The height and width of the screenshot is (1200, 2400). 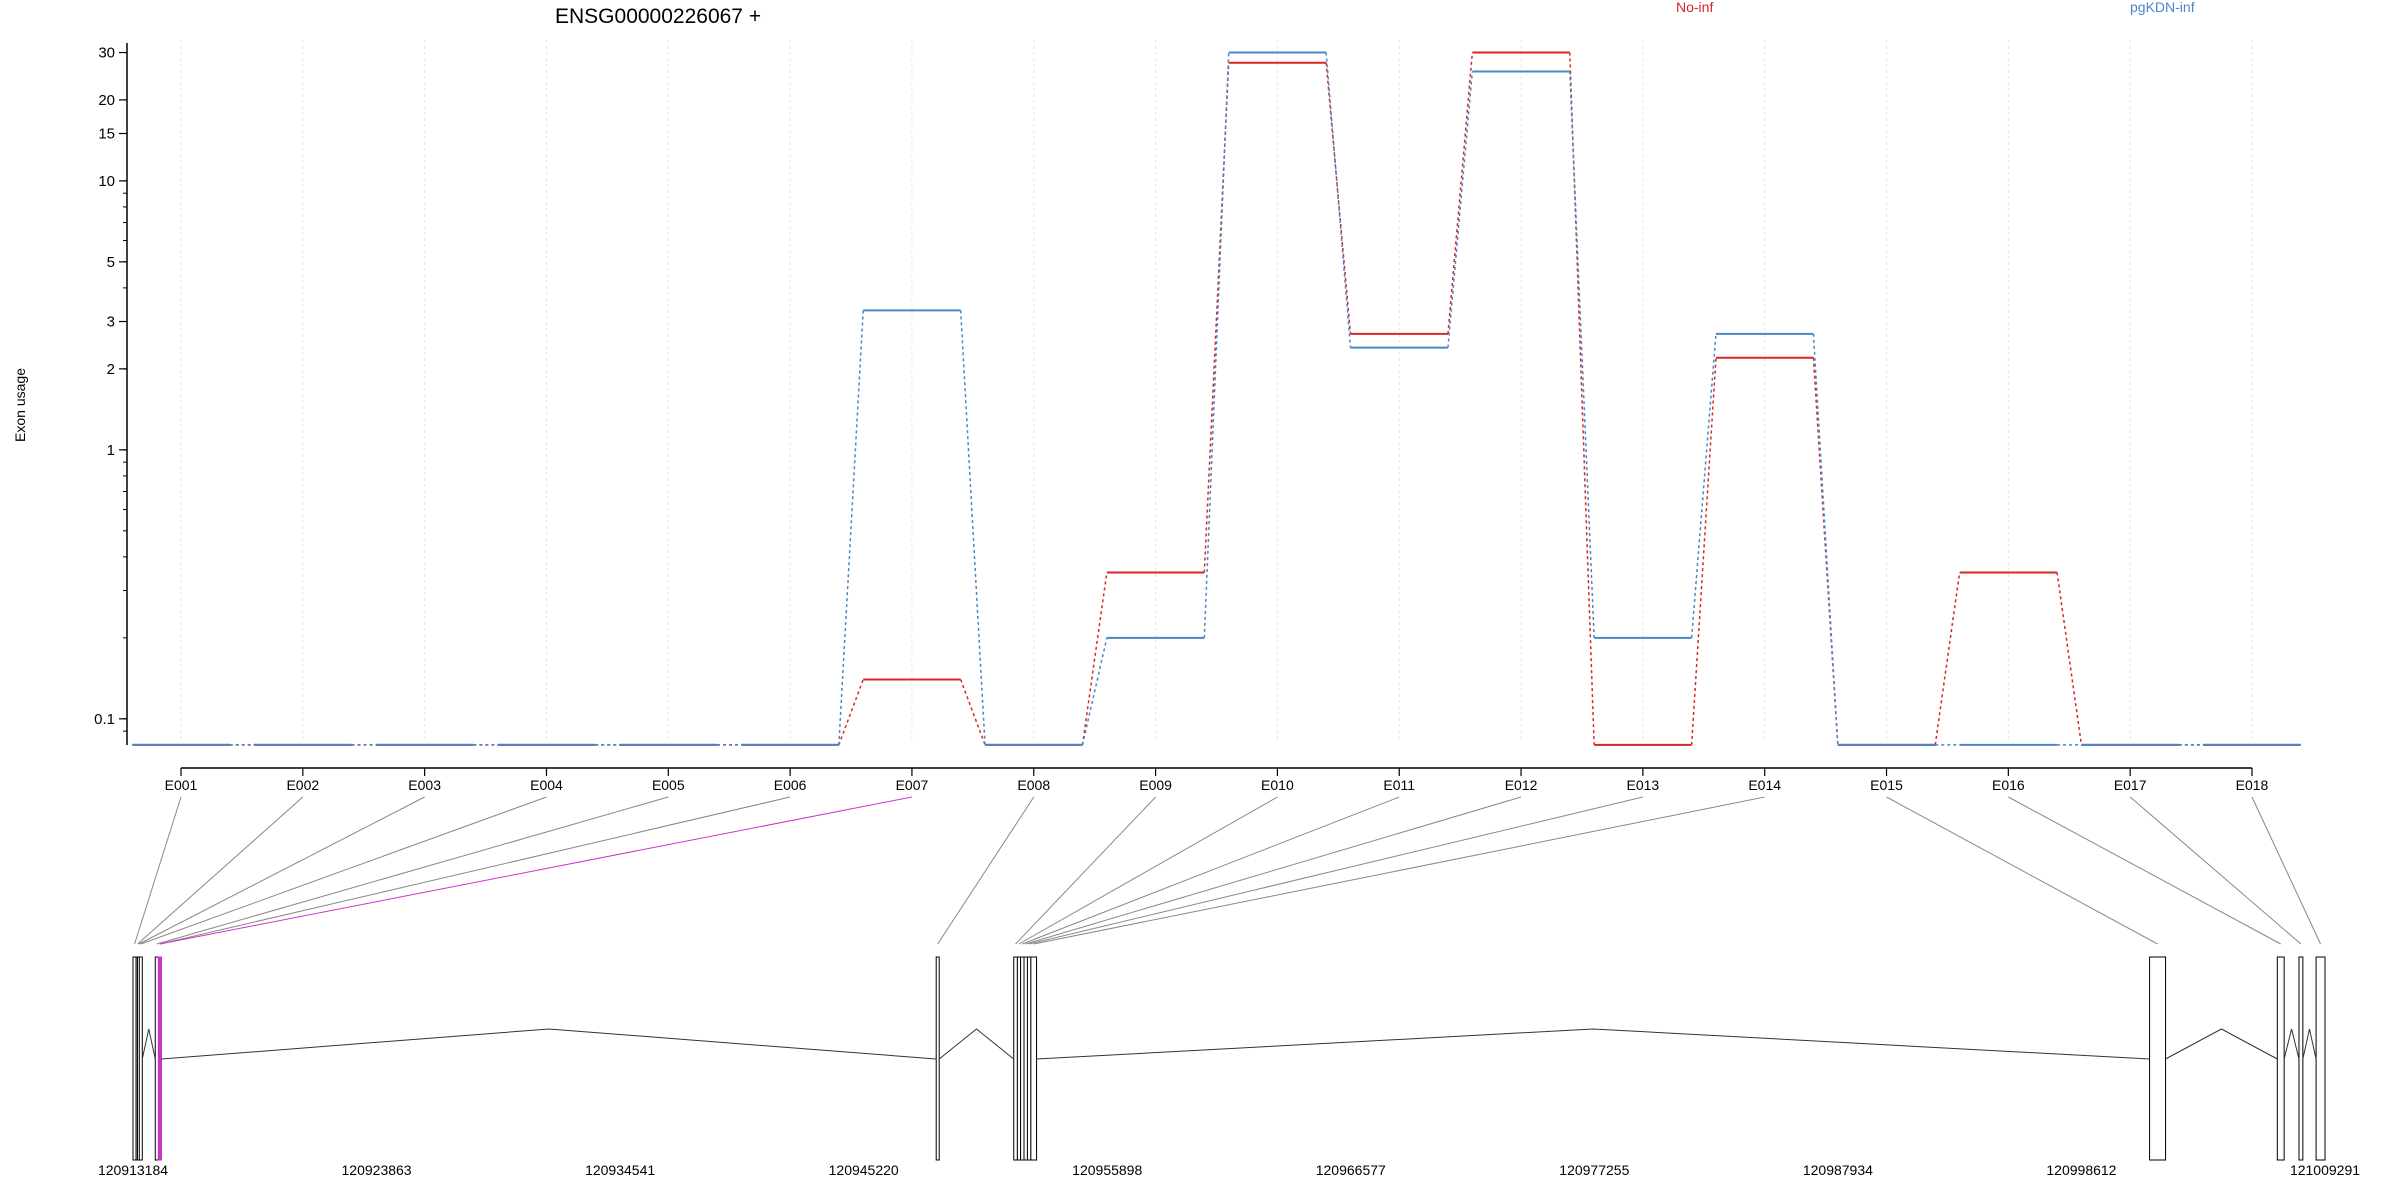 I want to click on x-tick-label: E014, so click(x=1764, y=785).